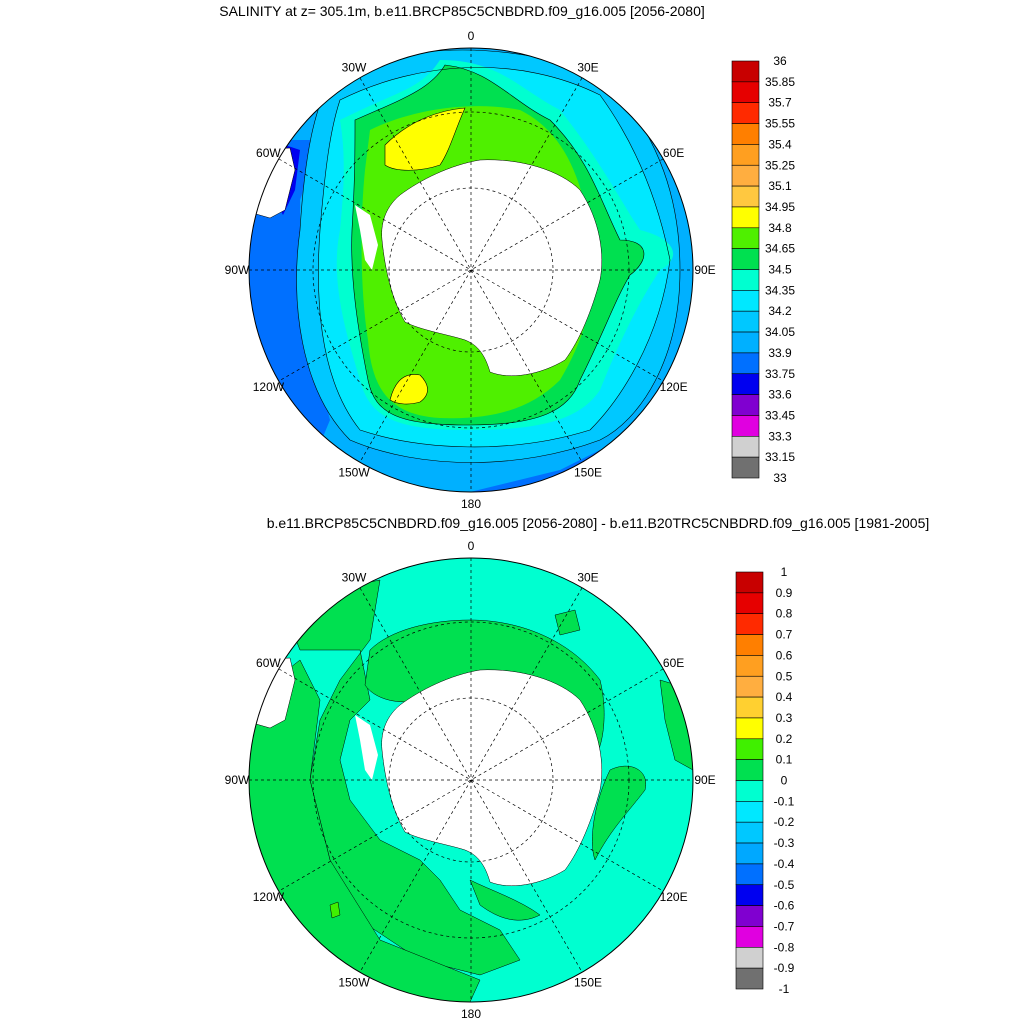 The height and width of the screenshot is (1024, 1024). What do you see at coordinates (784, 989) in the screenshot?
I see `colorbar-tick-label: -1` at bounding box center [784, 989].